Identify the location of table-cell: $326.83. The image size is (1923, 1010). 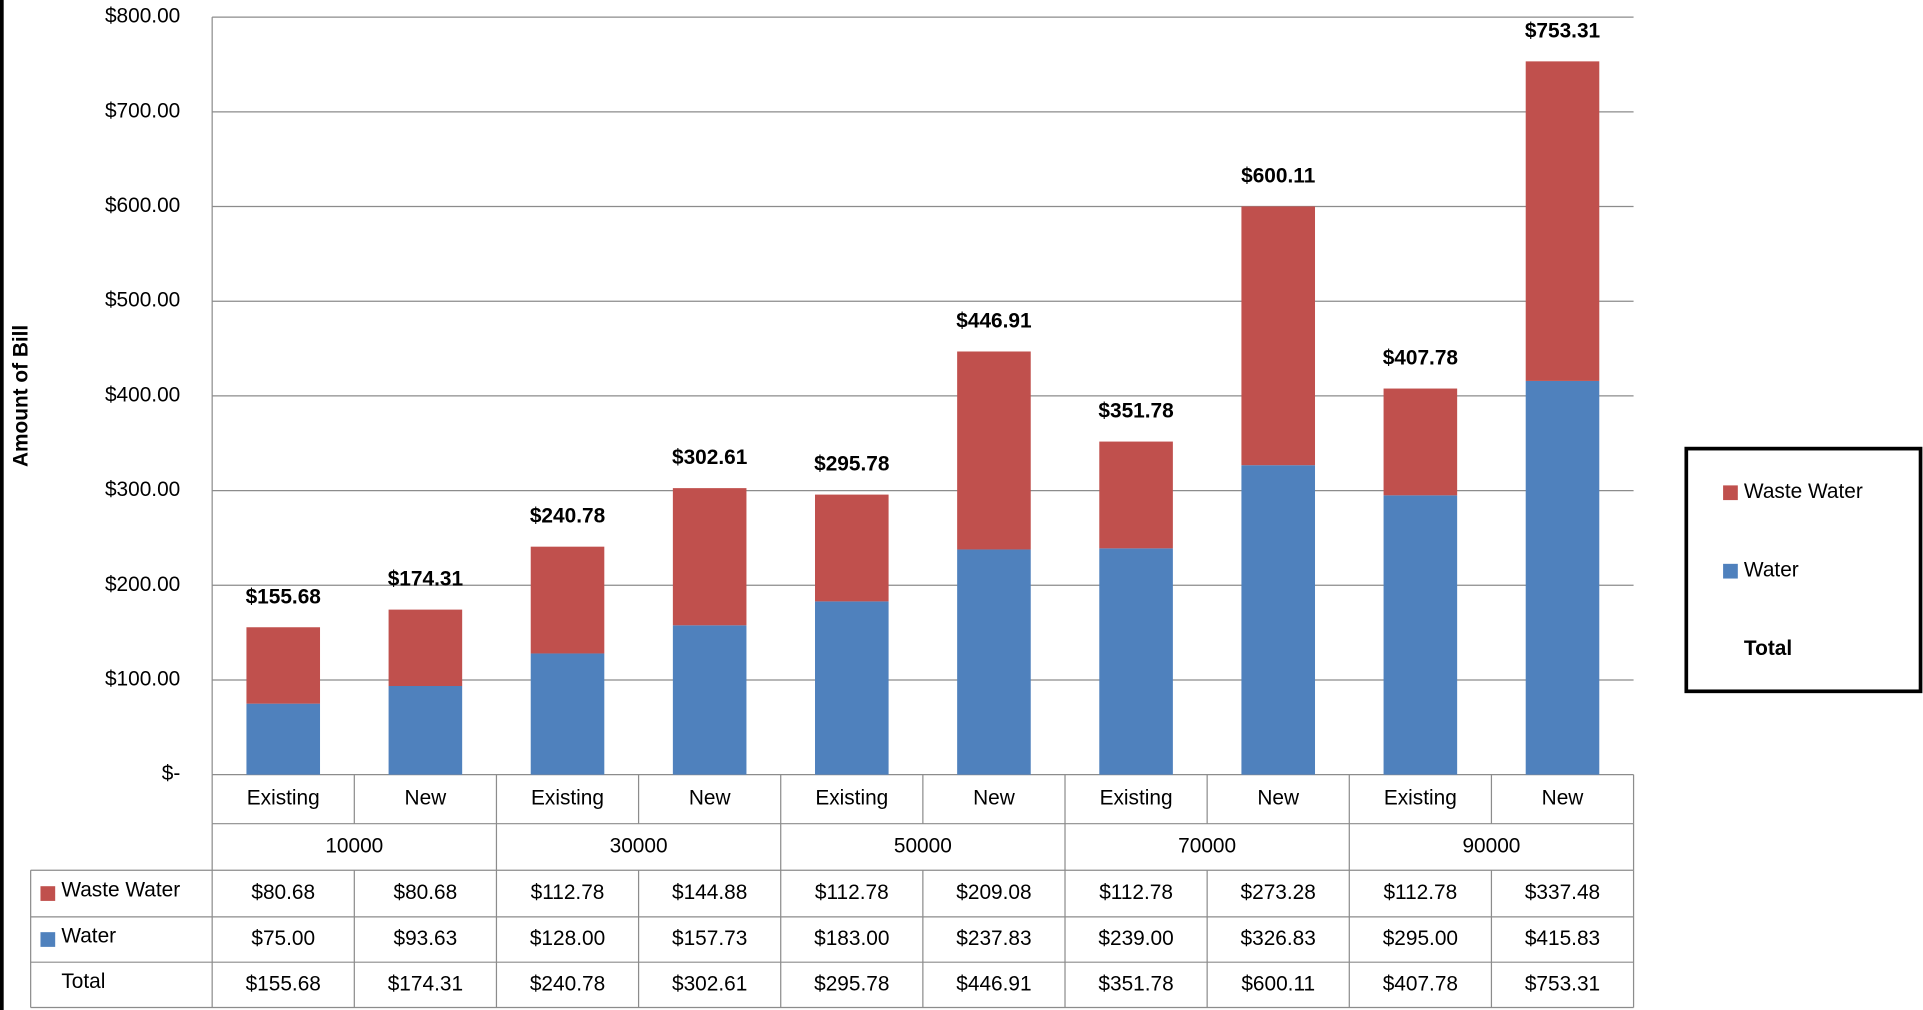
(1278, 938).